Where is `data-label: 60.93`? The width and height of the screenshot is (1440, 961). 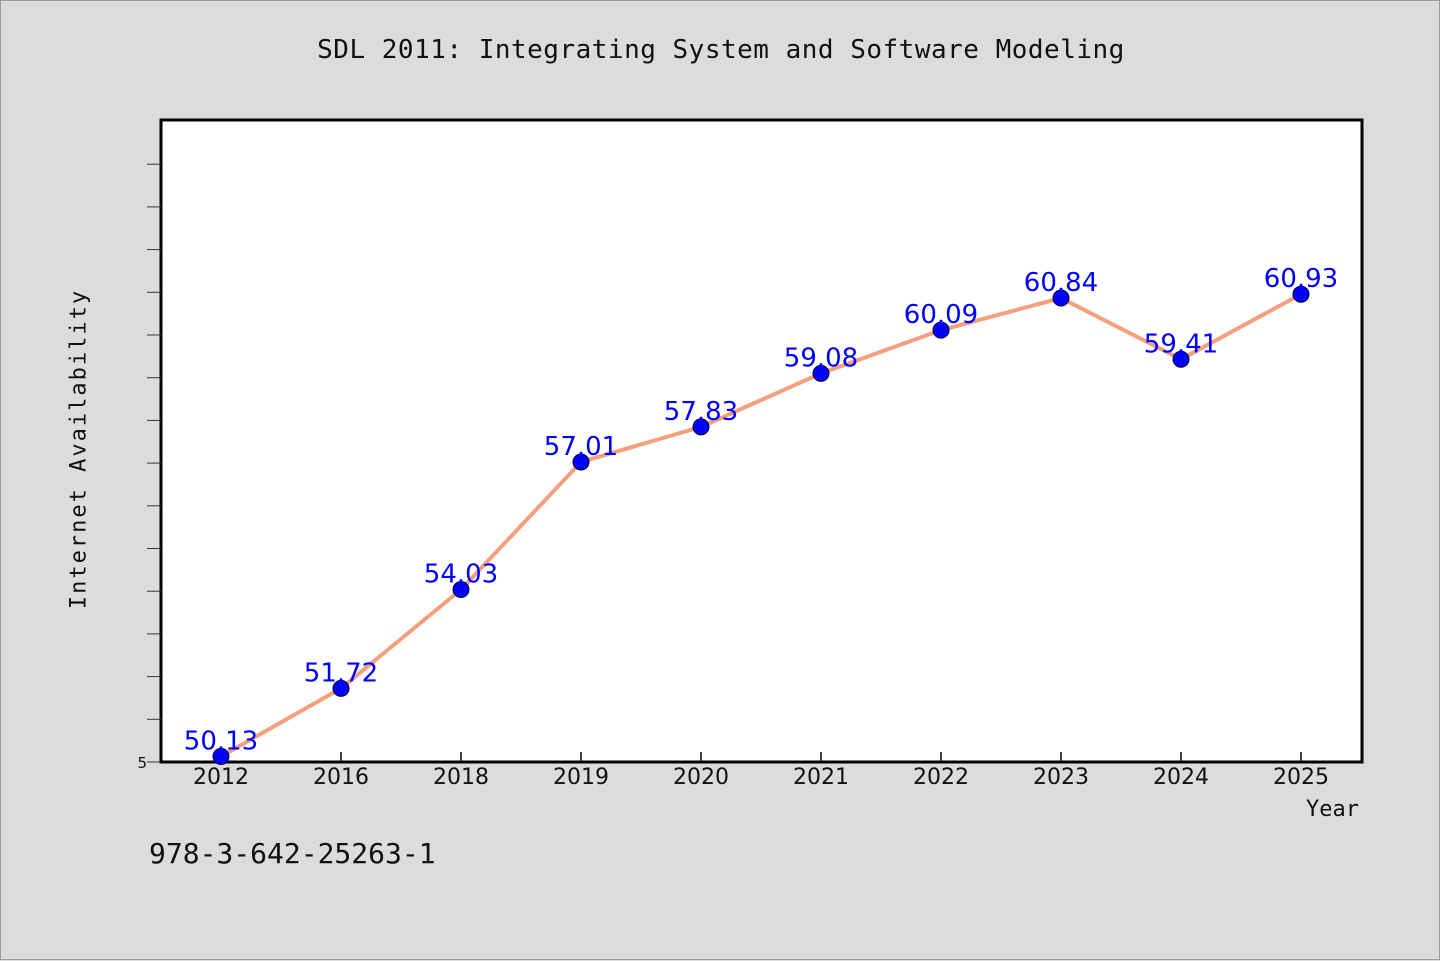 data-label: 60.93 is located at coordinates (1301, 279).